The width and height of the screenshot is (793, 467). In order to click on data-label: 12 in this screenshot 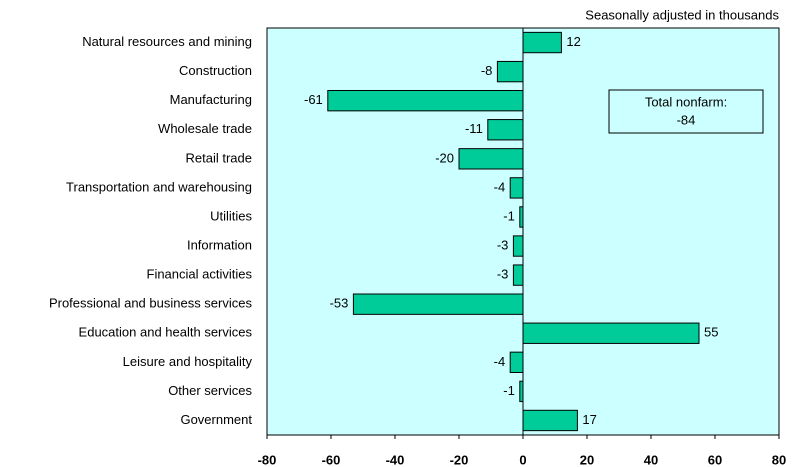, I will do `click(573, 41)`.